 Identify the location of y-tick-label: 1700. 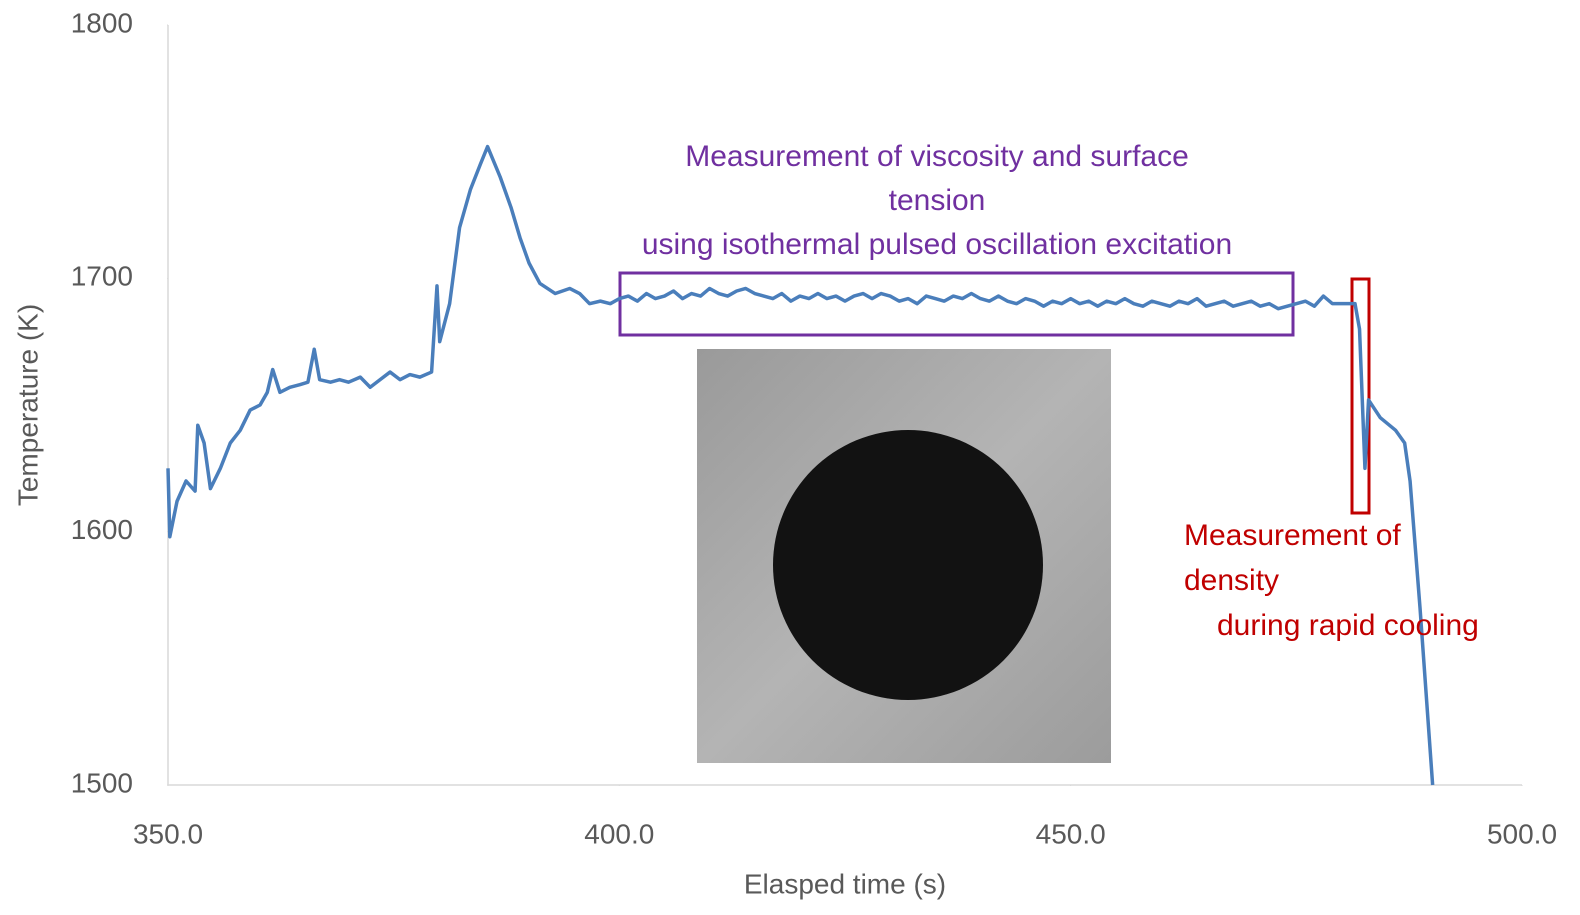
(102, 276).